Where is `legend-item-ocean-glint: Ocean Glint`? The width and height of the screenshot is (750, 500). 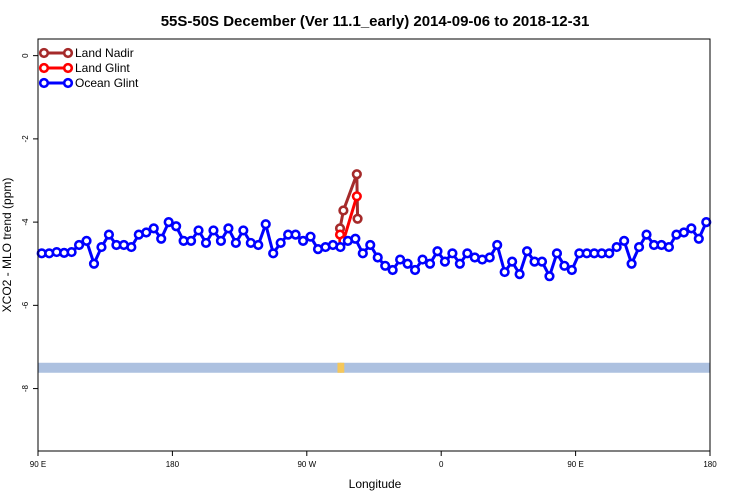
legend-item-ocean-glint: Ocean Glint is located at coordinates (88, 83).